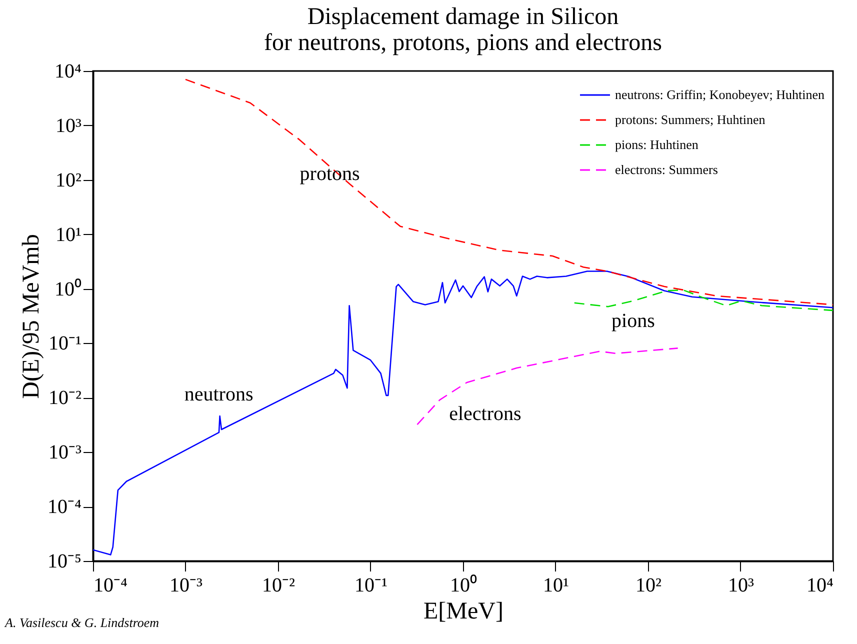 This screenshot has width=857, height=644. What do you see at coordinates (111, 585) in the screenshot?
I see `x-tick-label: 10⁻⁴` at bounding box center [111, 585].